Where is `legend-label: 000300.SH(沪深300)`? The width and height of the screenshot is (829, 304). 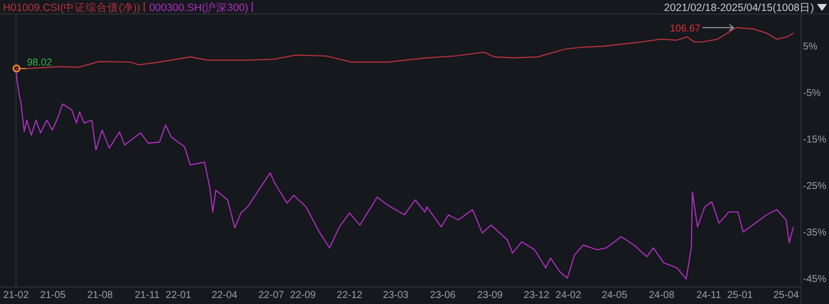 legend-label: 000300.SH(沪深300) is located at coordinates (198, 7).